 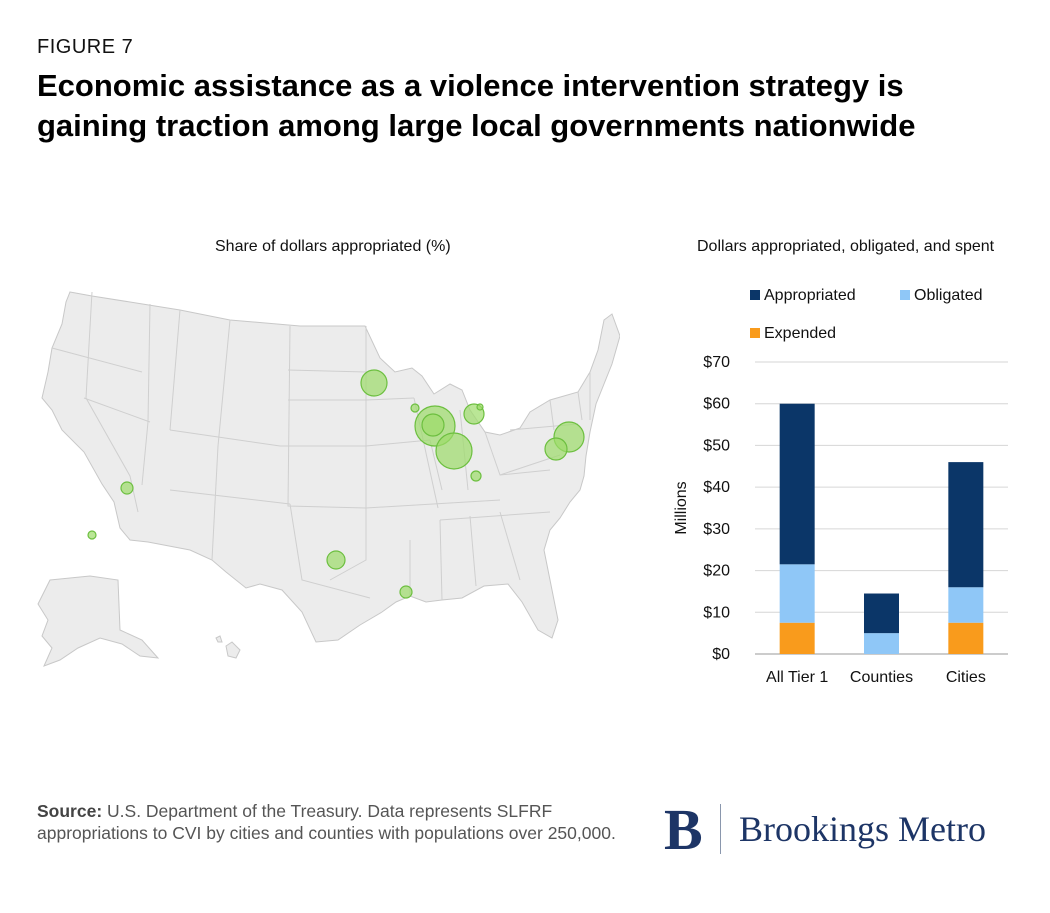 What do you see at coordinates (716, 487) in the screenshot?
I see `y-tick-label: $40` at bounding box center [716, 487].